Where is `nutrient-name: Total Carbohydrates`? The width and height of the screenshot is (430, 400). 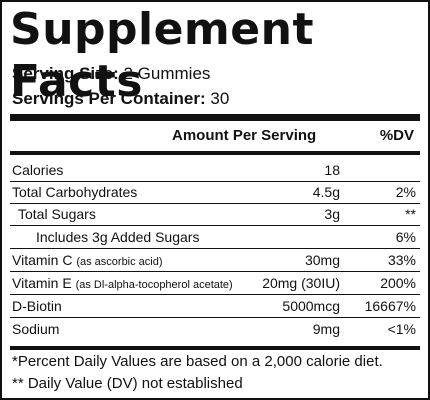 nutrient-name: Total Carbohydrates is located at coordinates (75, 192).